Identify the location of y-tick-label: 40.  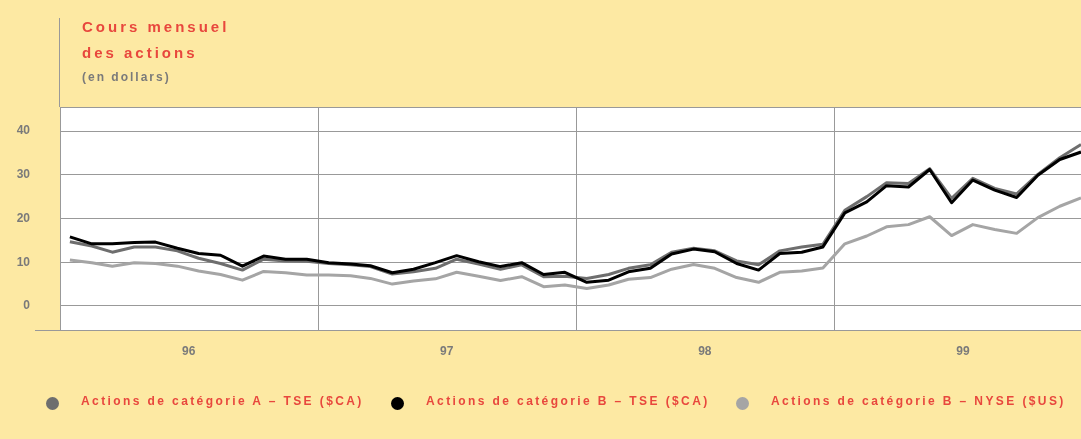
(23, 130).